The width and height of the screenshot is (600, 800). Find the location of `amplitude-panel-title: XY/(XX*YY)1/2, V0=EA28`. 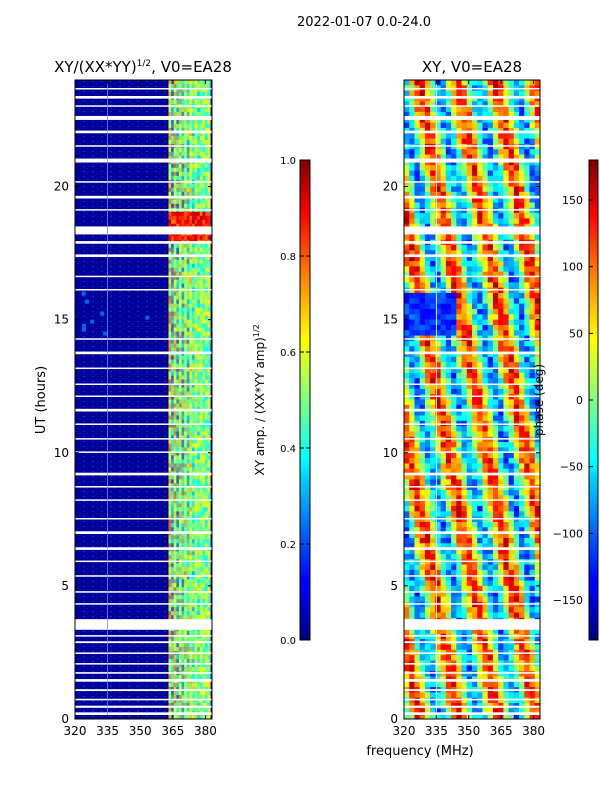

amplitude-panel-title: XY/(XX*YY)1/2, V0=EA28 is located at coordinates (143, 67).